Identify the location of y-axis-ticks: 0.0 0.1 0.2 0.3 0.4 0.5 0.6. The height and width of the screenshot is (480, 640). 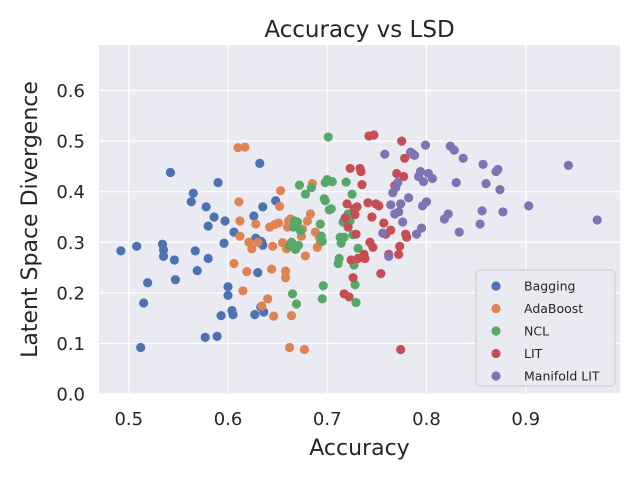
(70, 243).